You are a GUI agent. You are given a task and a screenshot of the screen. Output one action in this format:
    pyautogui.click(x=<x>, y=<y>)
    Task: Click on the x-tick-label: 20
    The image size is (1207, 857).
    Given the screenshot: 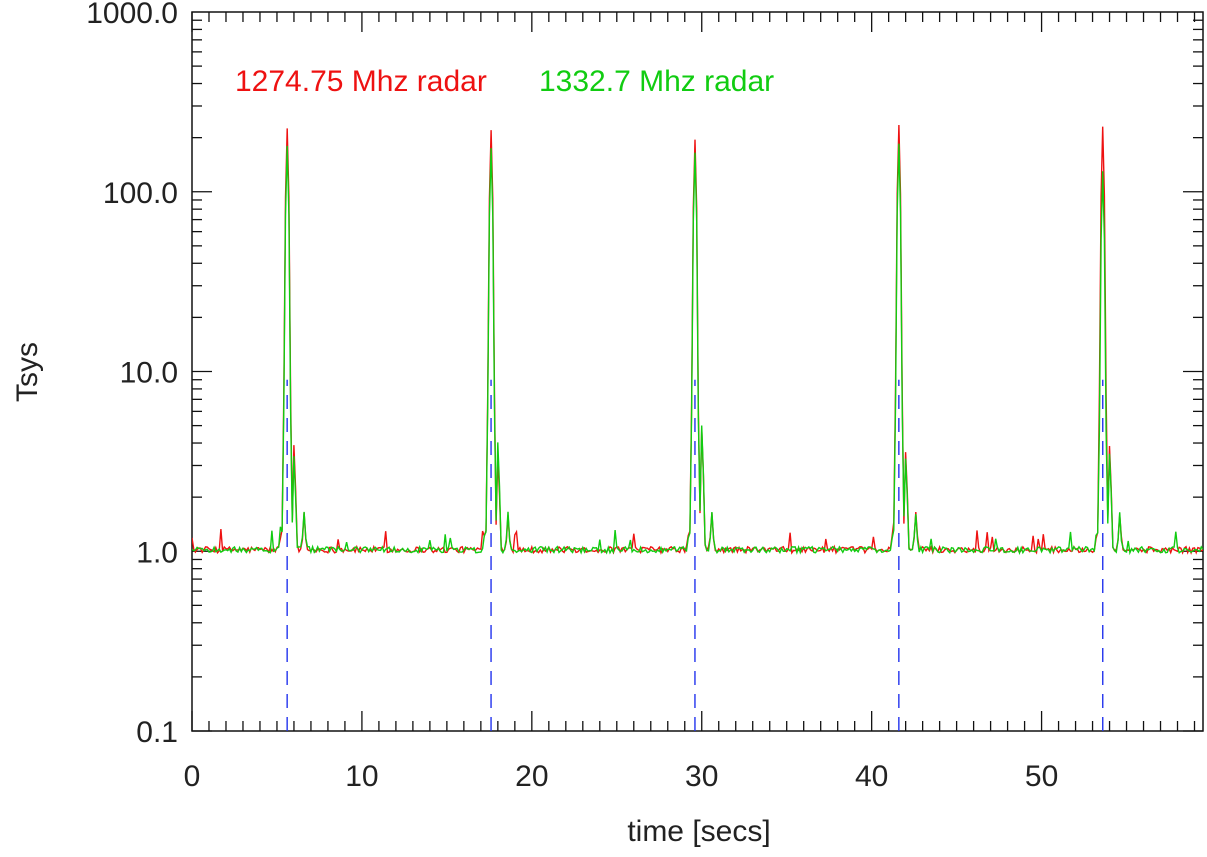 What is the action you would take?
    pyautogui.click(x=531, y=776)
    